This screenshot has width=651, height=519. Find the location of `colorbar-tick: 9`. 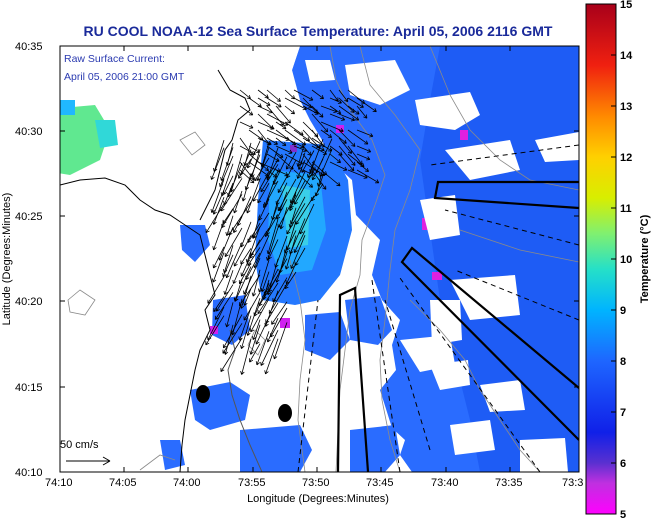

colorbar-tick: 9 is located at coordinates (623, 311).